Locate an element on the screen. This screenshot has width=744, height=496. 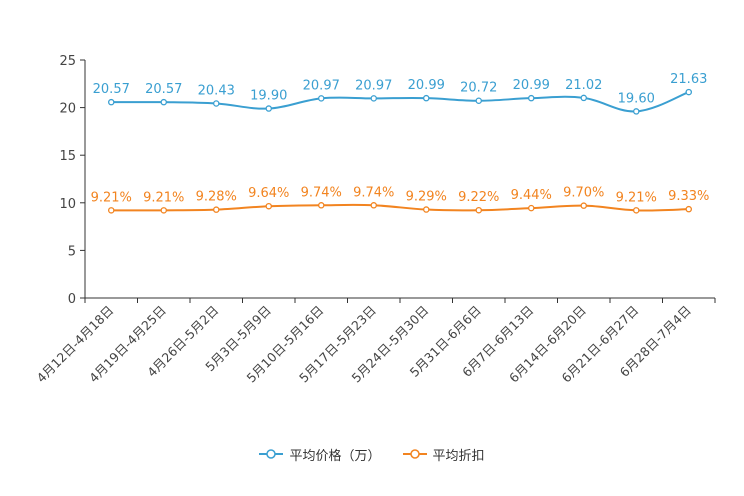
data-label: 9.44% is located at coordinates (531, 195).